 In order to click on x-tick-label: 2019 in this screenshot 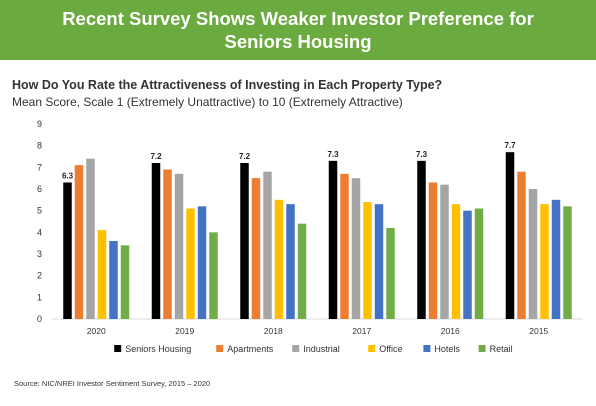, I will do `click(184, 331)`.